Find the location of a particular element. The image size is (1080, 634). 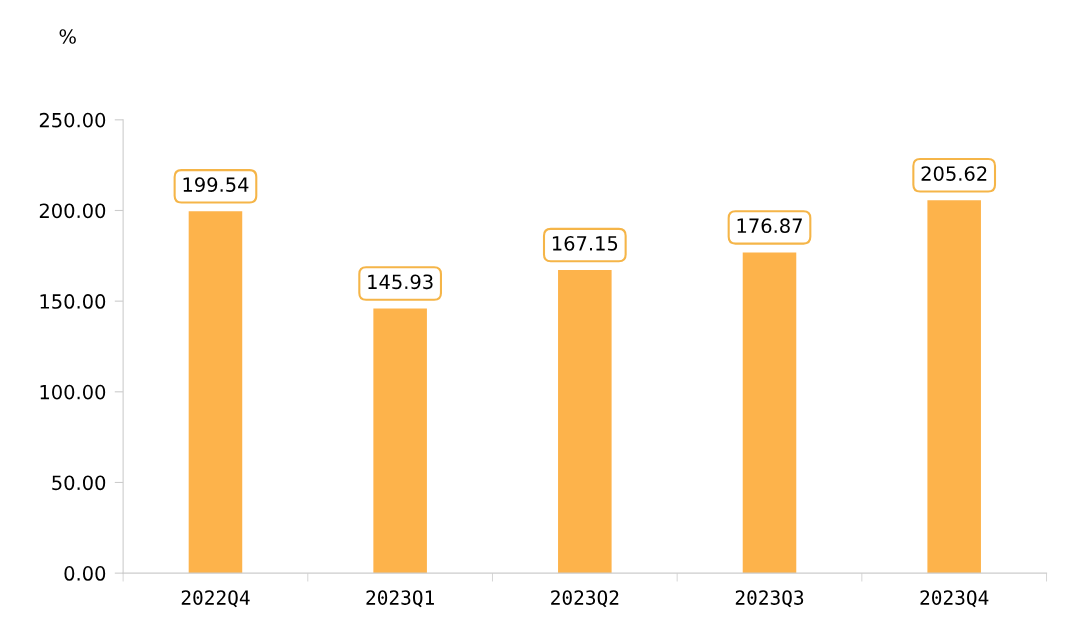

x-tick-label: 2023Q2 is located at coordinates (585, 599).